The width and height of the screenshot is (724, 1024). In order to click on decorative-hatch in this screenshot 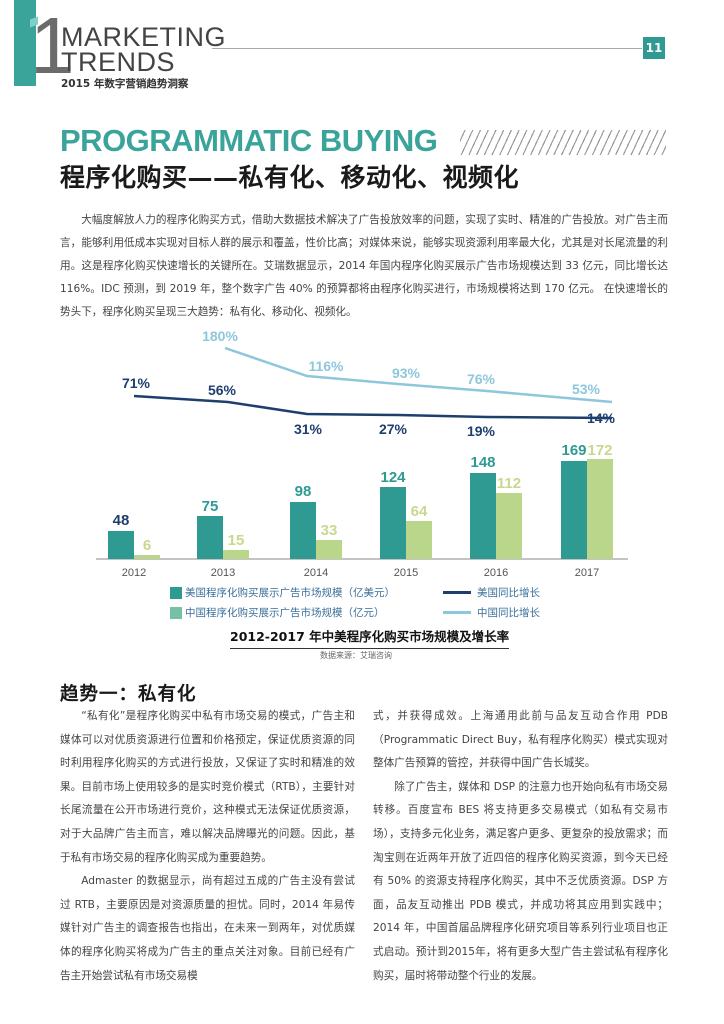, I will do `click(563, 142)`.